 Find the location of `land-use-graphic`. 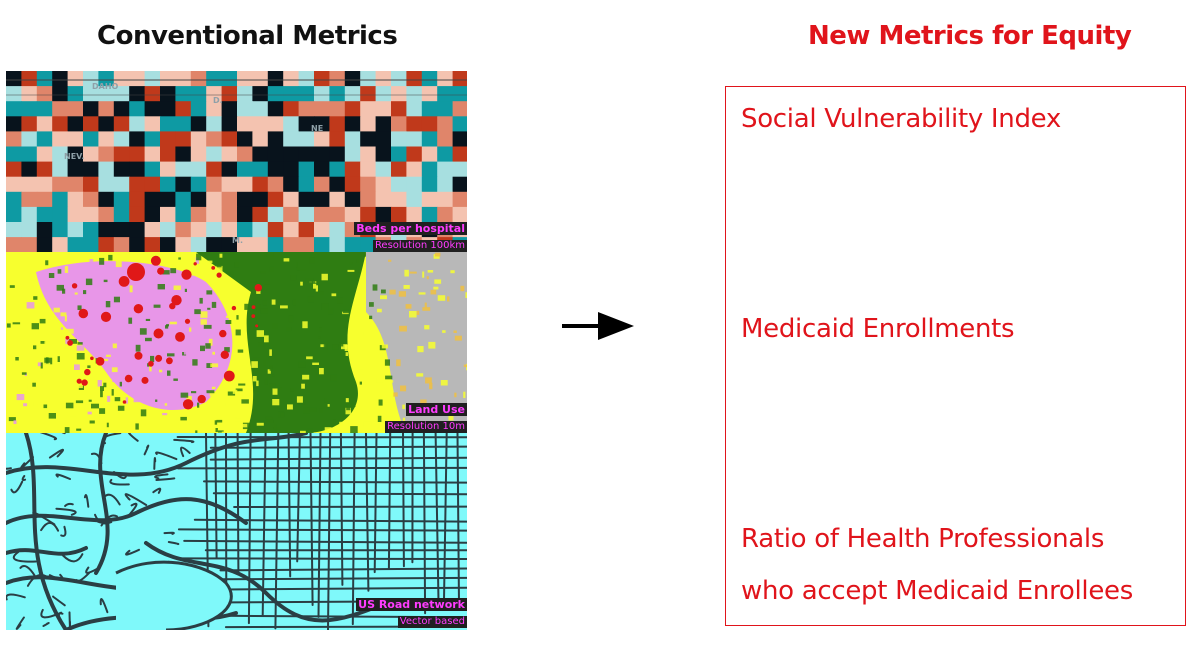

land-use-graphic is located at coordinates (236, 342).